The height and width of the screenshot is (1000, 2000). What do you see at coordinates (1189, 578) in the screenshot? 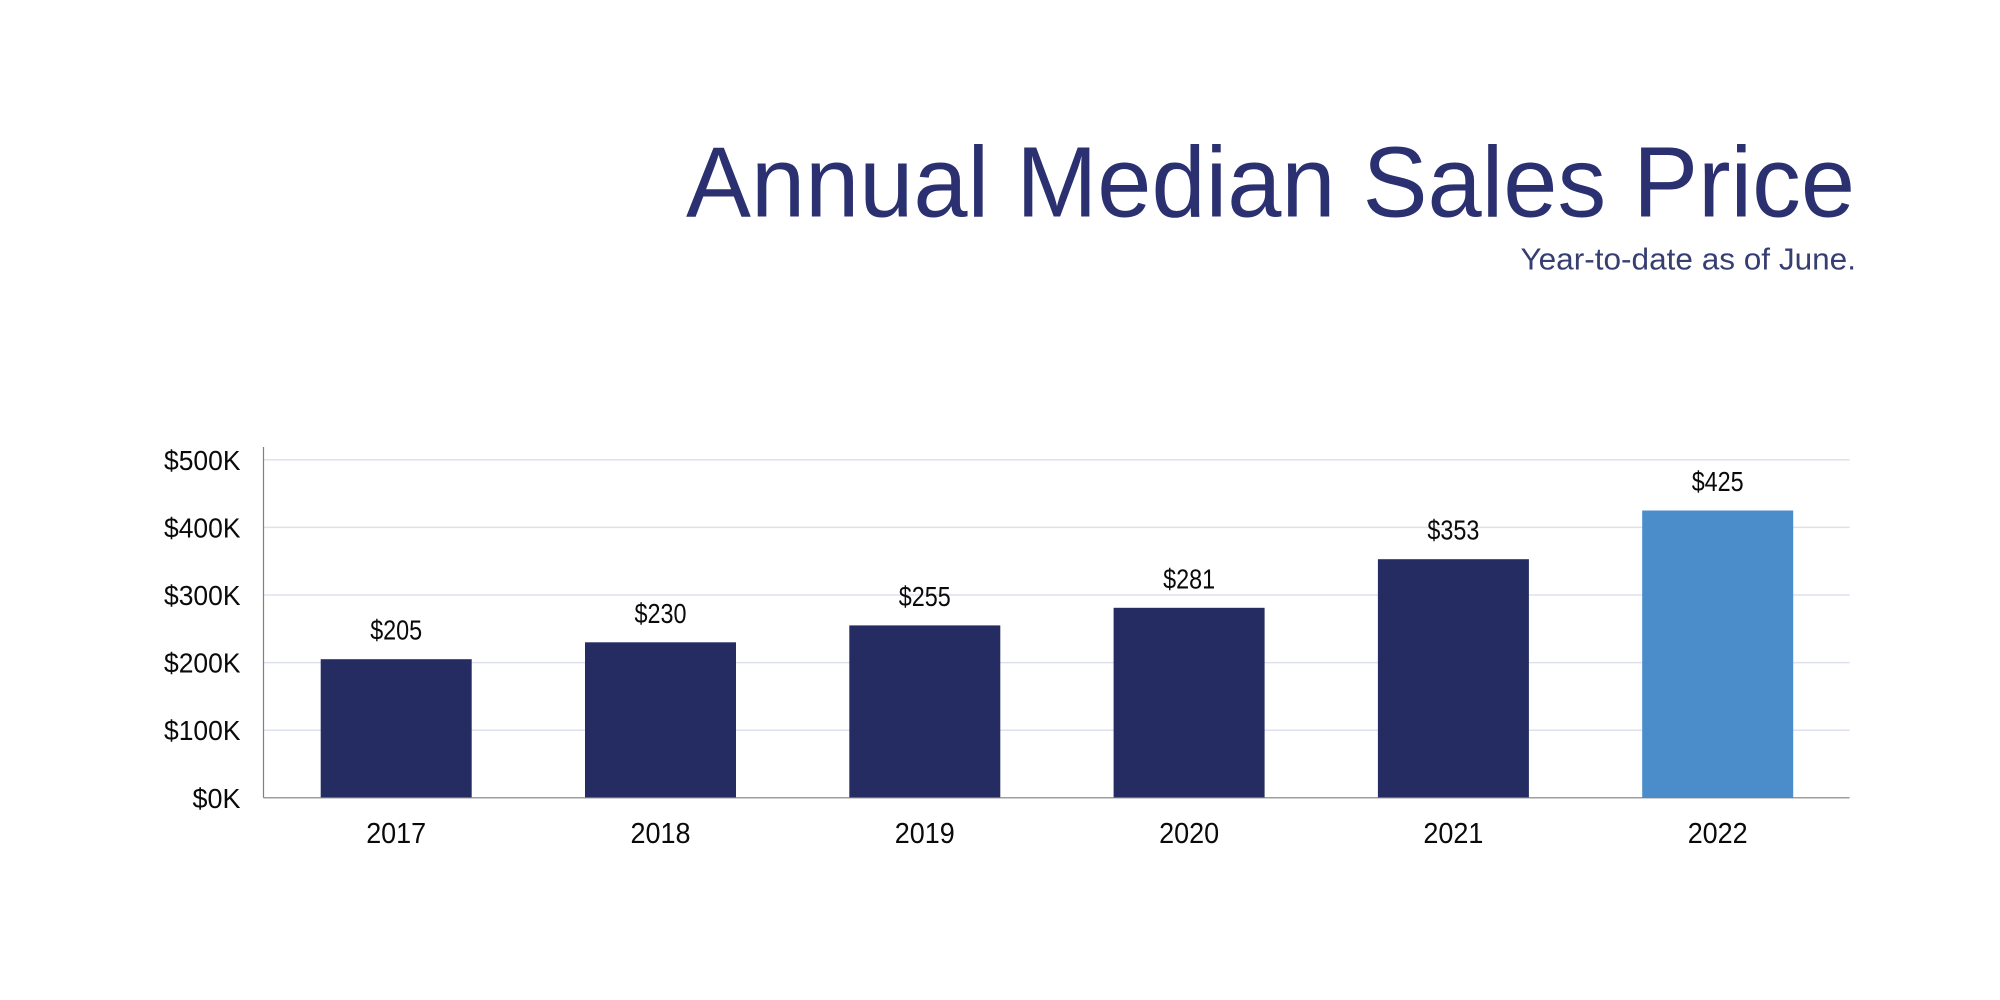
I see `svg-text: $281` at bounding box center [1189, 578].